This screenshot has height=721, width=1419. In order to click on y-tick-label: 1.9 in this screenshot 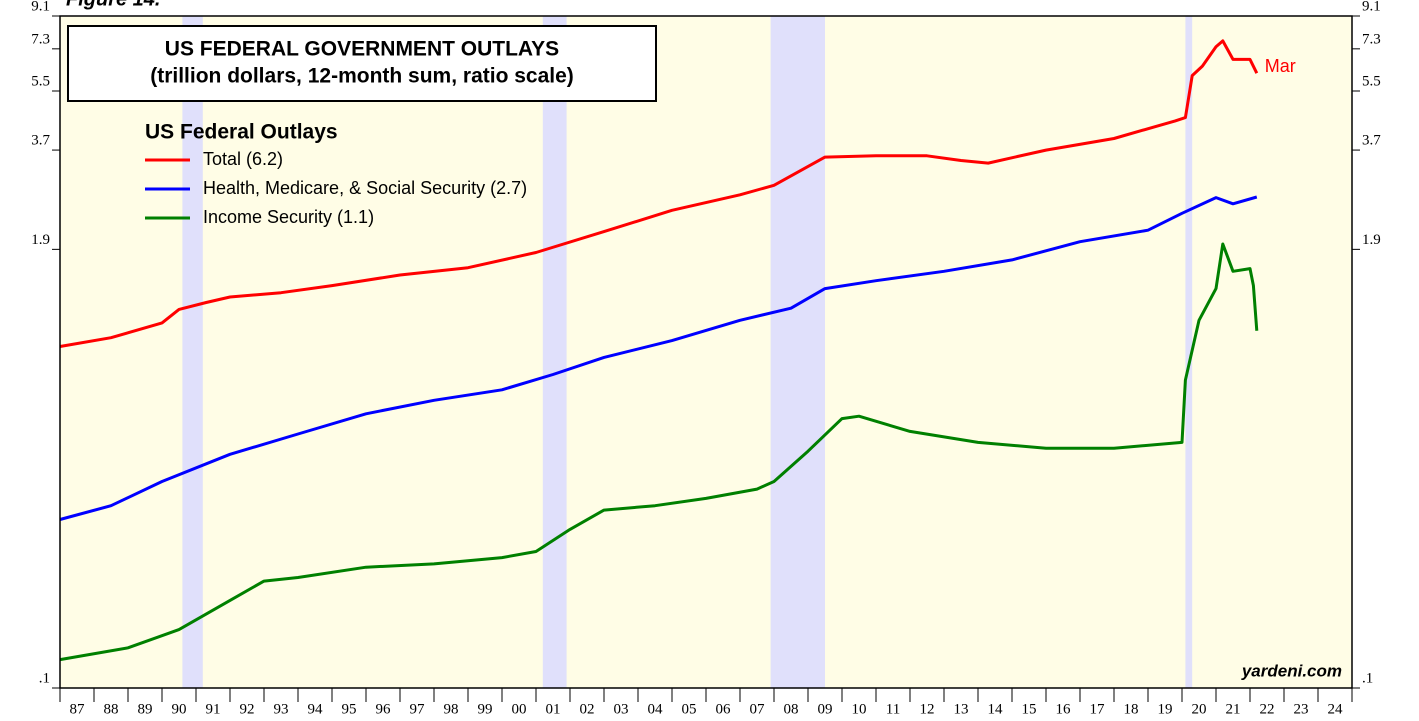, I will do `click(40, 240)`.